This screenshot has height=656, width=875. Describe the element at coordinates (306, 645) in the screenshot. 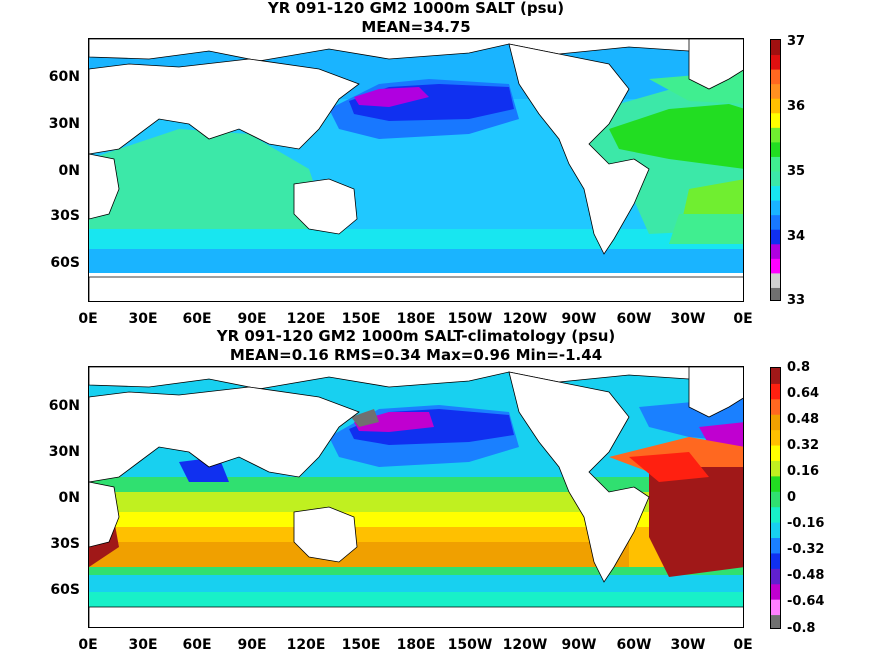

I see `panel2-lon-label: 120E` at that location.